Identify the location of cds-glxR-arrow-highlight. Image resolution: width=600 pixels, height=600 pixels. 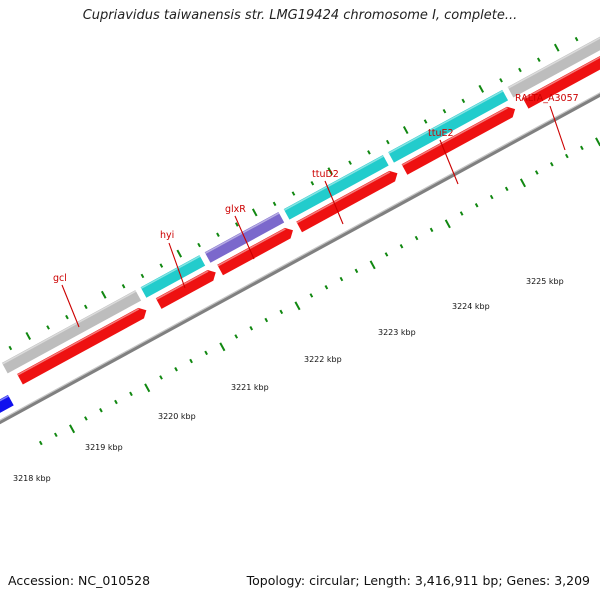
(251, 247).